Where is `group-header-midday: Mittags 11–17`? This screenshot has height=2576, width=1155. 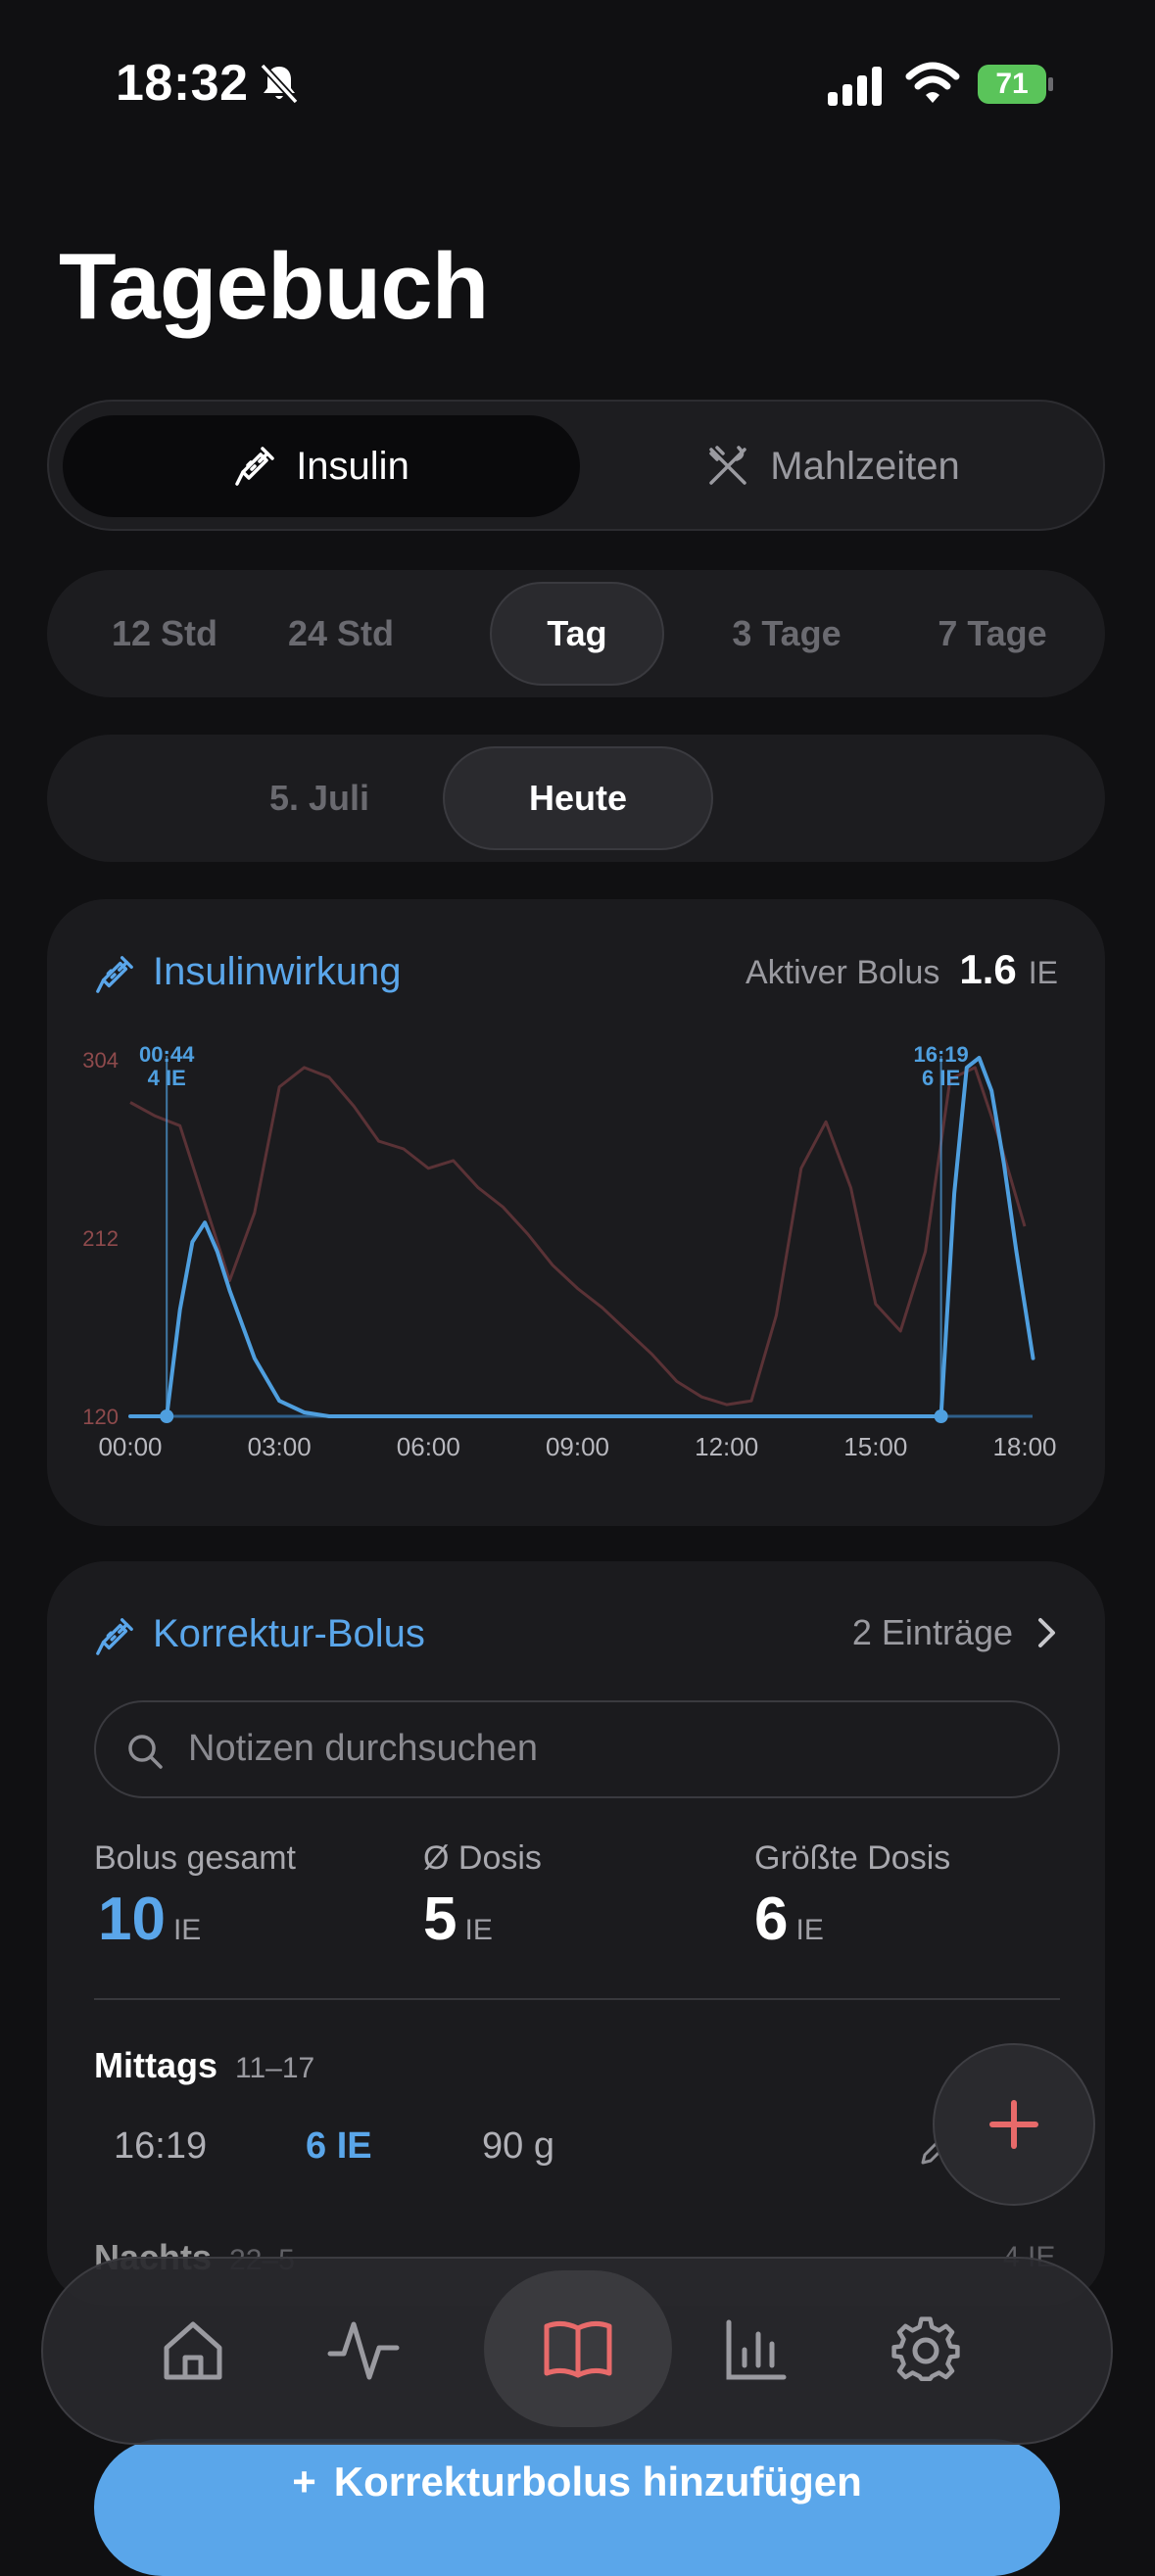 group-header-midday: Mittags 11–17 is located at coordinates (204, 2065).